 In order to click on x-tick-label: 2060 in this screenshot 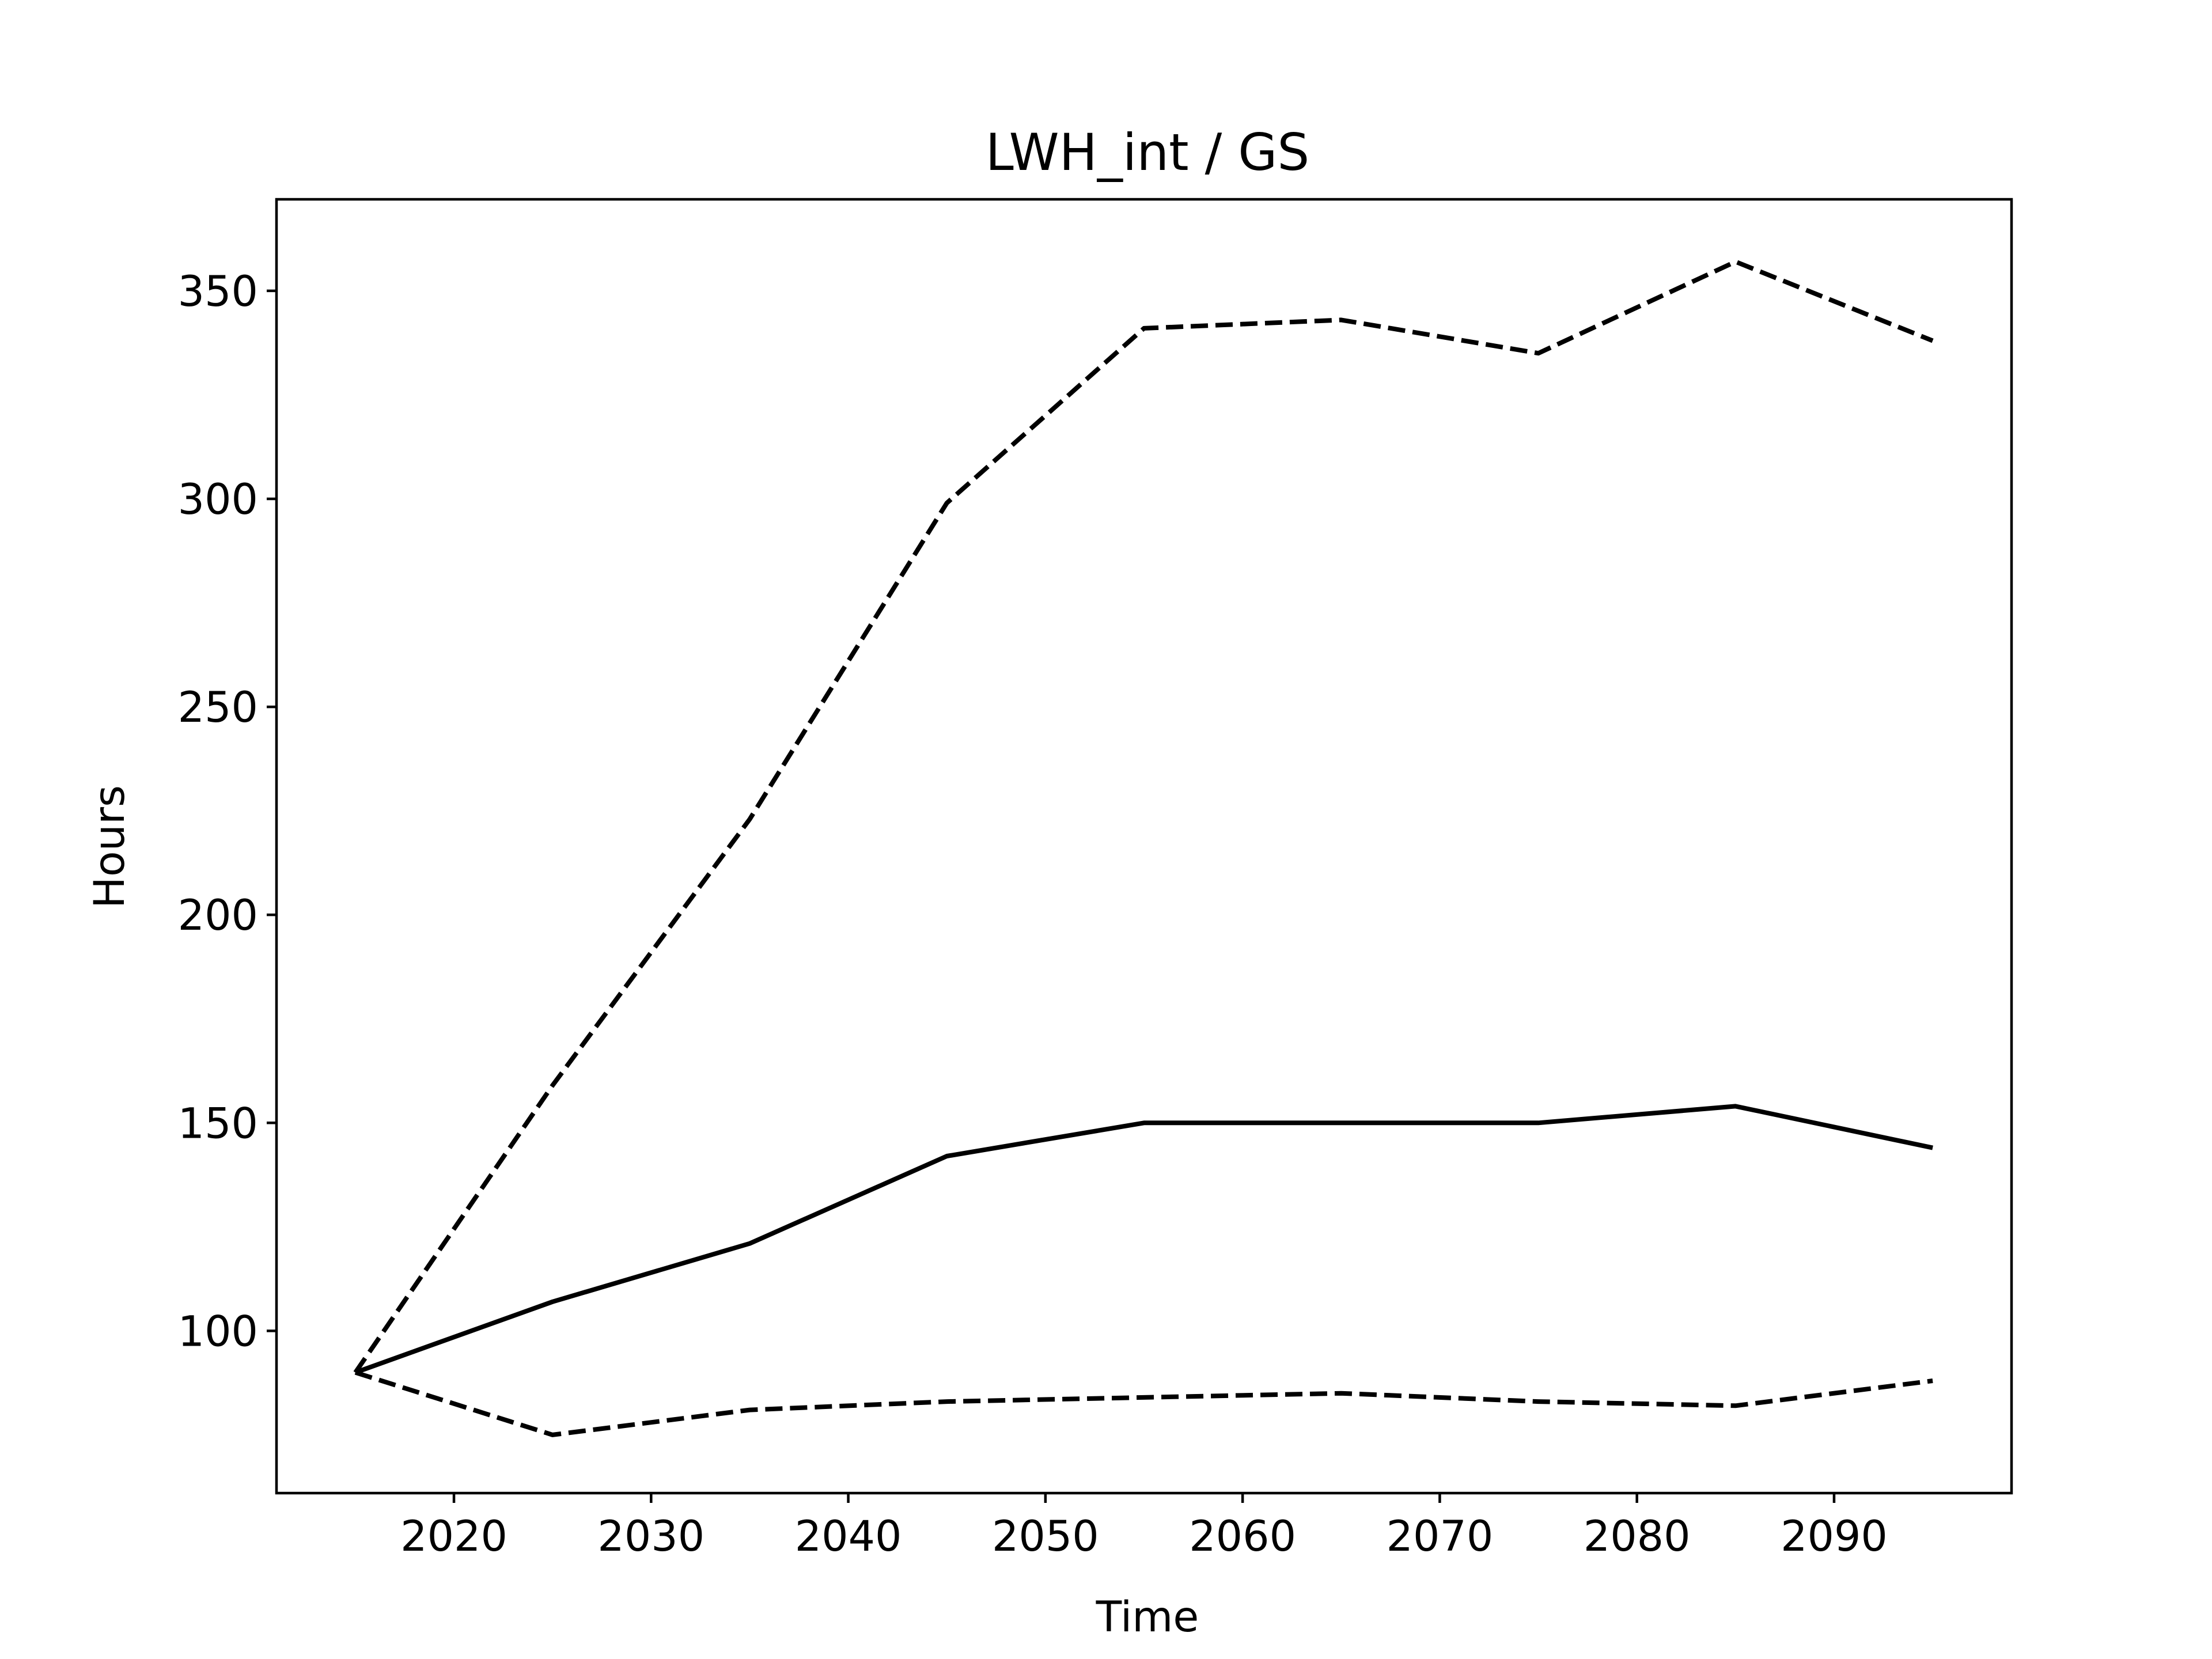, I will do `click(1242, 1536)`.